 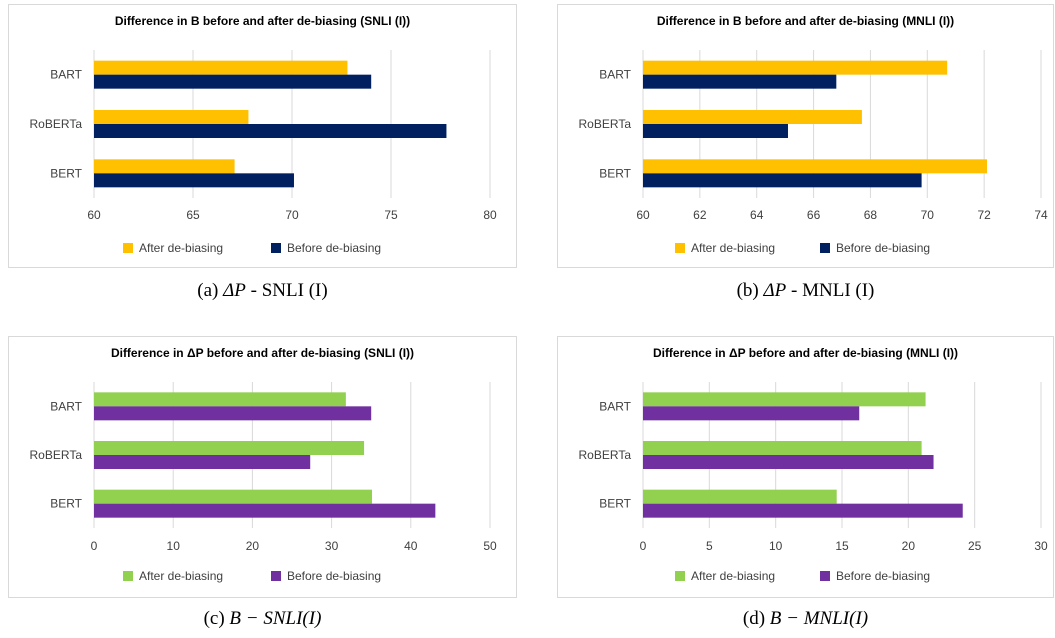 What do you see at coordinates (750, 290) in the screenshot?
I see `caption-b-prefix: (b)` at bounding box center [750, 290].